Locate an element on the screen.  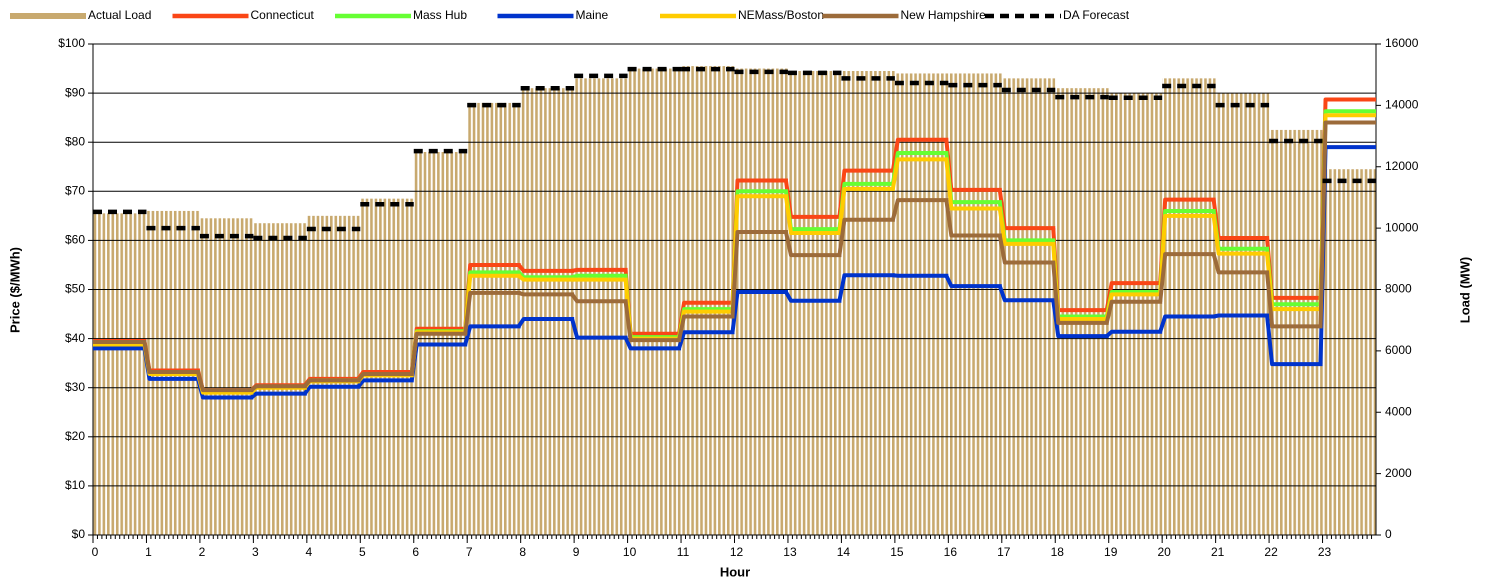
x-tick-label: 8 is located at coordinates (522, 552).